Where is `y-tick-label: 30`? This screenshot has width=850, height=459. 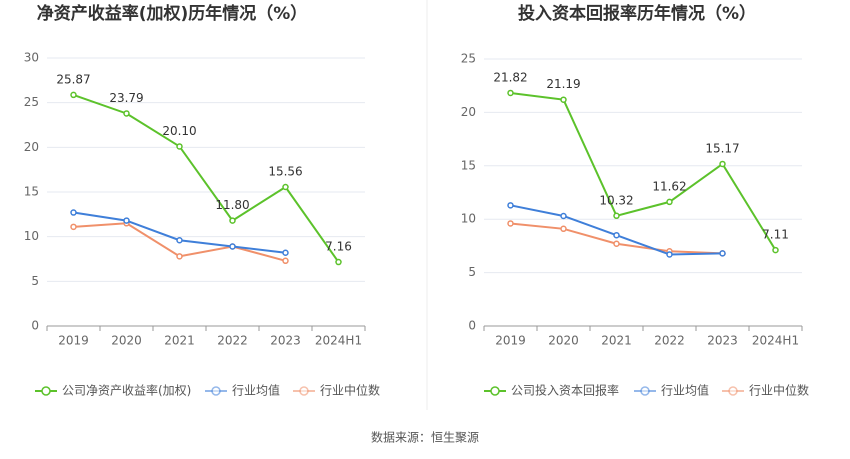
y-tick-label: 30 is located at coordinates (31, 58).